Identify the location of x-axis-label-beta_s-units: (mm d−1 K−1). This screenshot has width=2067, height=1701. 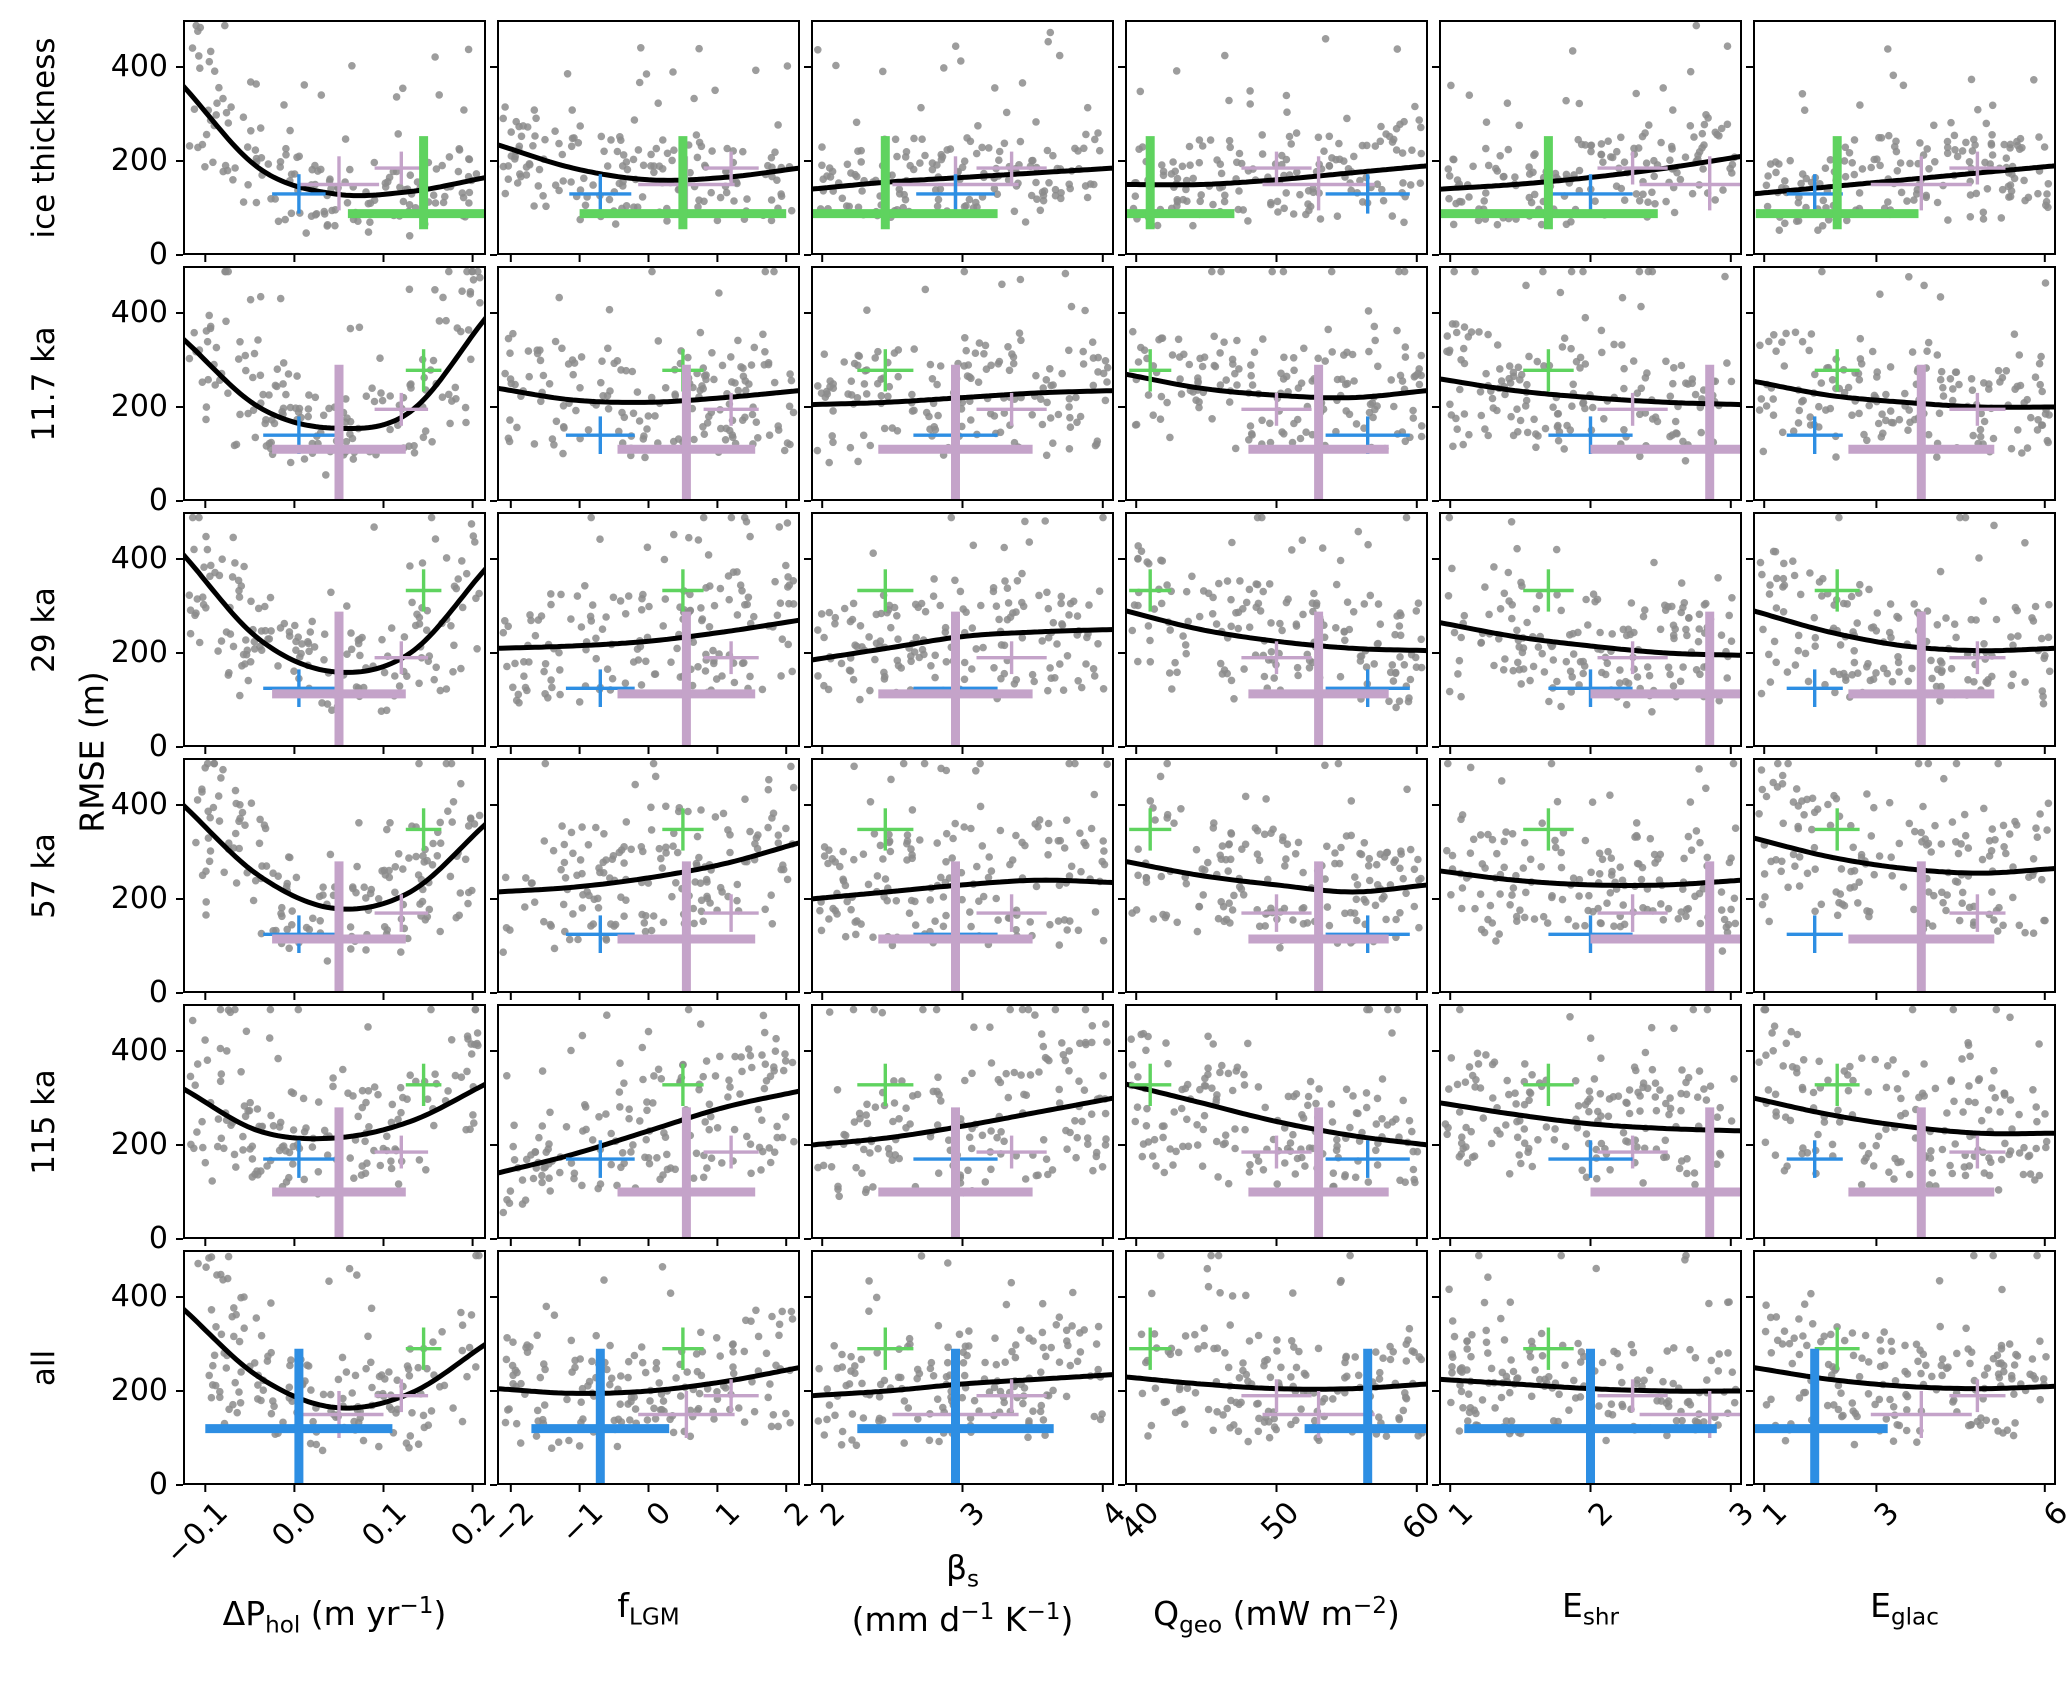
(962, 1619).